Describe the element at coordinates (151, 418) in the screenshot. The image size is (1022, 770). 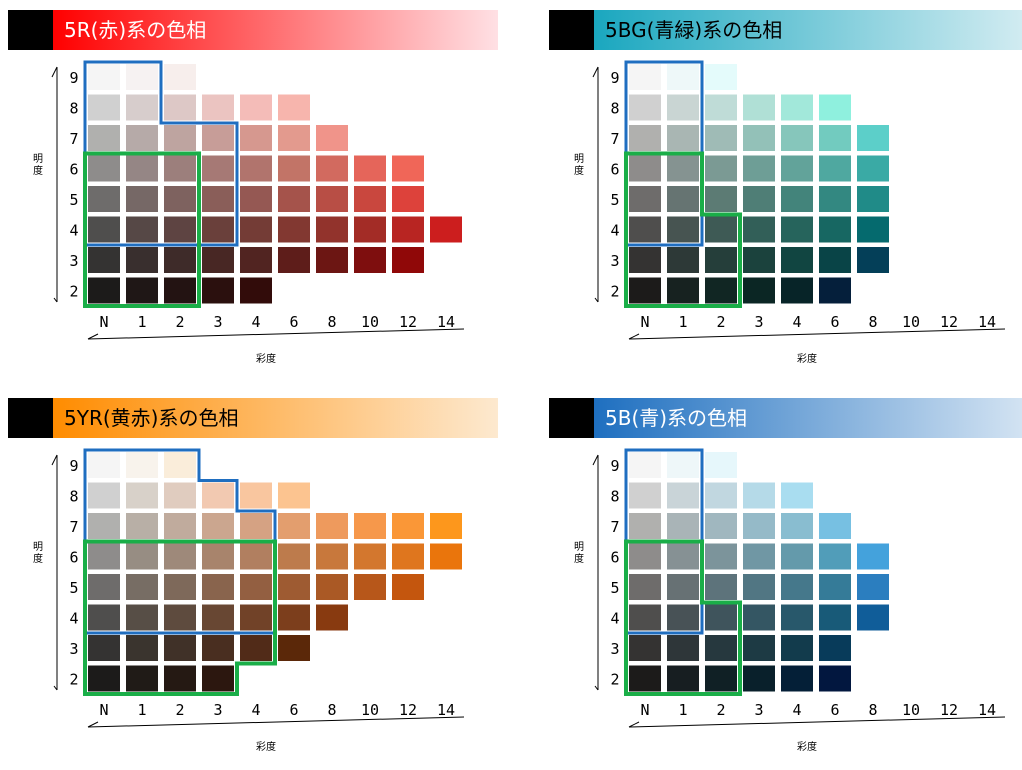
I see `panel-title: 5YR(黄赤)系の色相` at that location.